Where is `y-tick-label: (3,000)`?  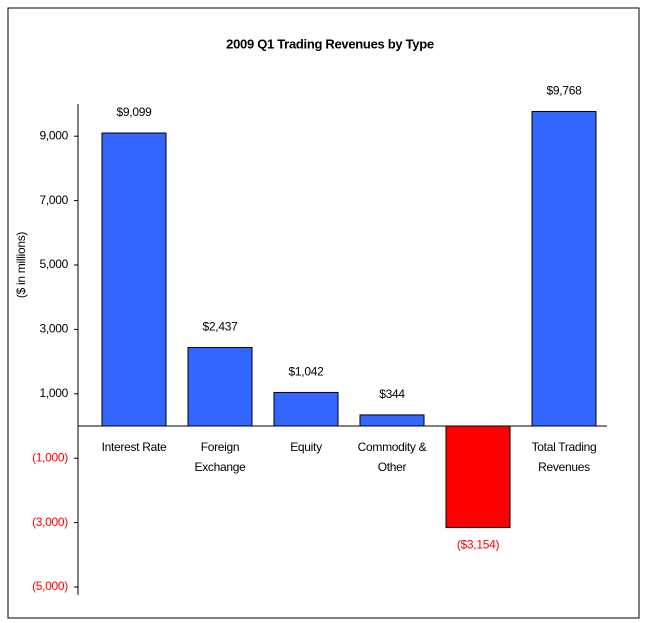
y-tick-label: (3,000) is located at coordinates (50, 522).